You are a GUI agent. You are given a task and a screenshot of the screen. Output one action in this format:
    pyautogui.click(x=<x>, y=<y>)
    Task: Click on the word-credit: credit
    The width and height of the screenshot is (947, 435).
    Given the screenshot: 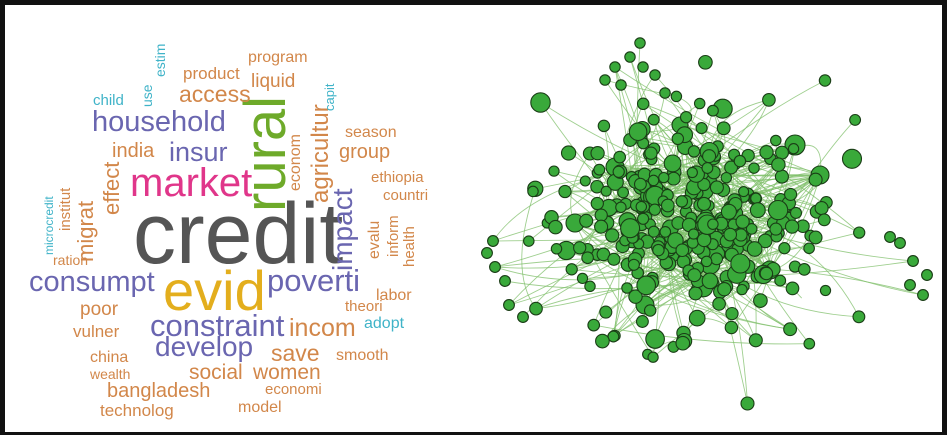 What is the action you would take?
    pyautogui.click(x=238, y=234)
    